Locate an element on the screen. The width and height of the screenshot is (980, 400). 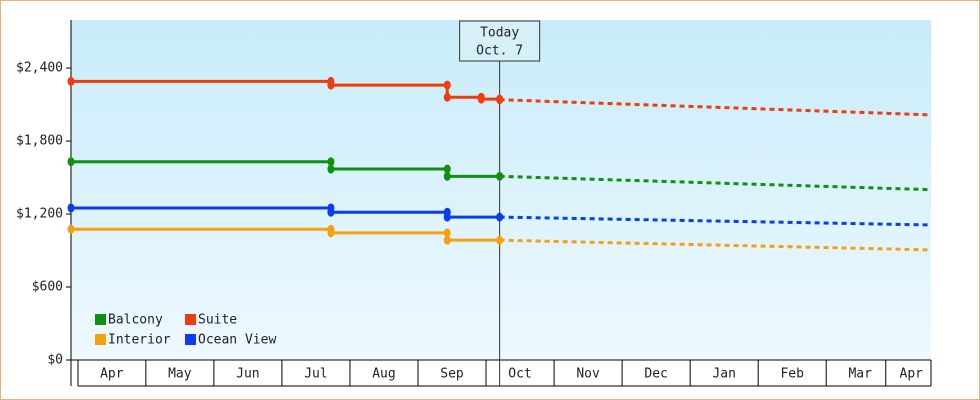
y-tick-label: $0 is located at coordinates (55, 360).